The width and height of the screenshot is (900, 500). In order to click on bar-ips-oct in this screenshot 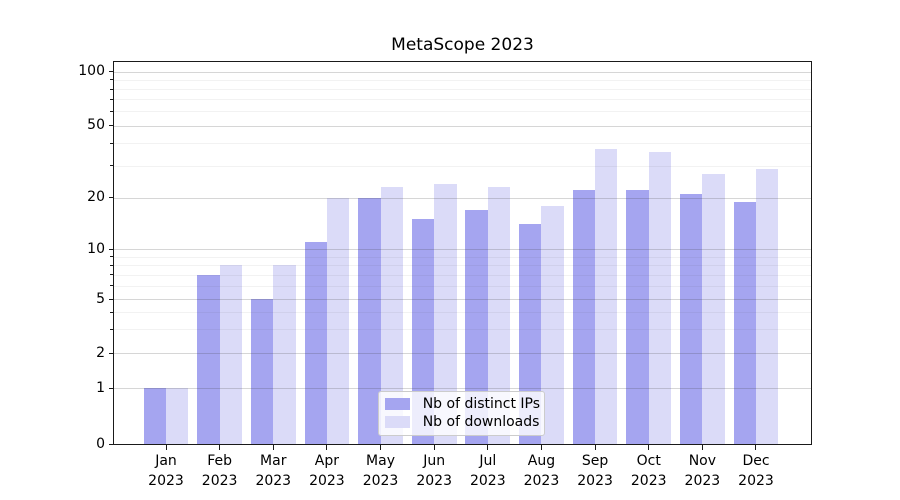, I will do `click(637, 317)`.